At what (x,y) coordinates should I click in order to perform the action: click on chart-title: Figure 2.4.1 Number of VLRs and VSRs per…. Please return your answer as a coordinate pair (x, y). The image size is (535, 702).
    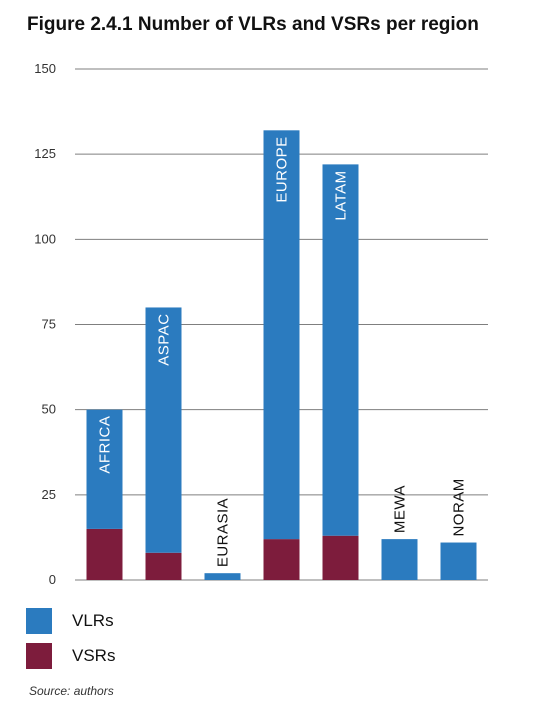
    Looking at the image, I should click on (253, 24).